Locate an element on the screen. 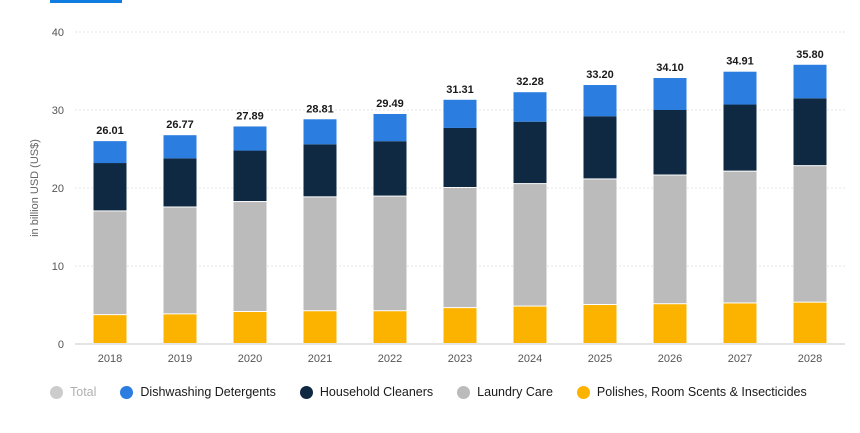 This screenshot has width=860, height=433. total-data-label: 35.80 is located at coordinates (810, 55).